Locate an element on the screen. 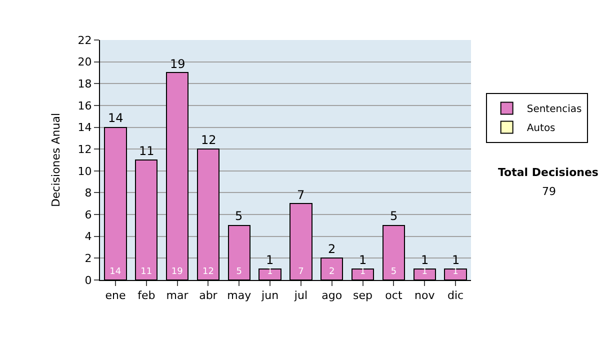 Image resolution: width=600 pixels, height=340 pixels. y-tick-label: 20 is located at coordinates (85, 62).